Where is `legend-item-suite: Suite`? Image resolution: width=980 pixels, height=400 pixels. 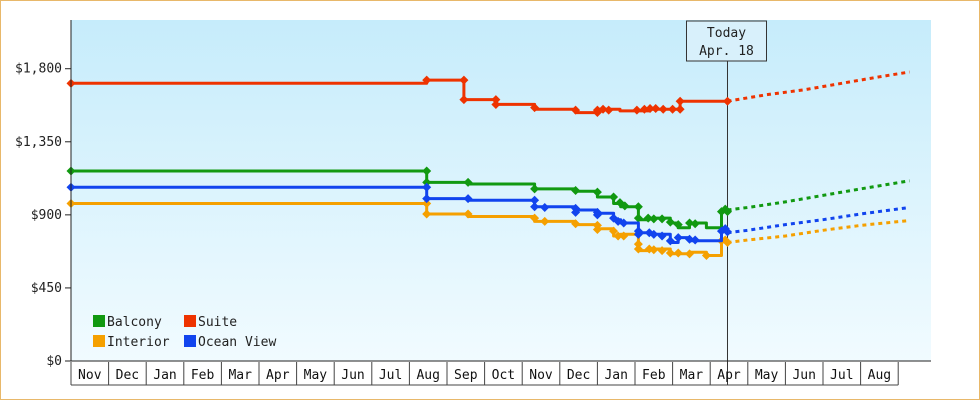 legend-item-suite: Suite is located at coordinates (210, 322).